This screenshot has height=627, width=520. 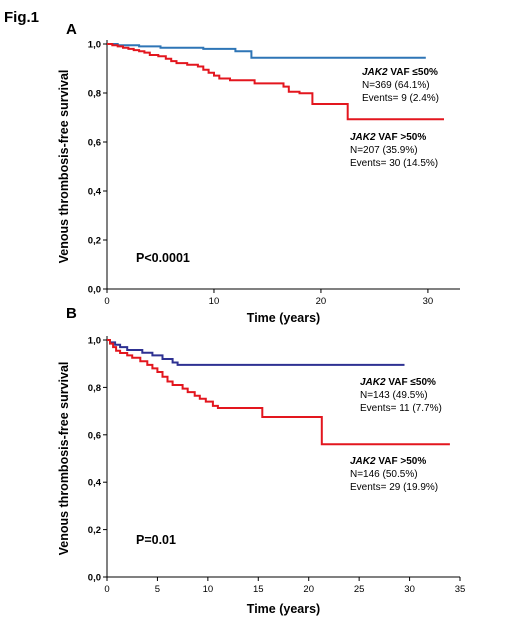 I want to click on x-tick-label: 25, so click(x=359, y=589).